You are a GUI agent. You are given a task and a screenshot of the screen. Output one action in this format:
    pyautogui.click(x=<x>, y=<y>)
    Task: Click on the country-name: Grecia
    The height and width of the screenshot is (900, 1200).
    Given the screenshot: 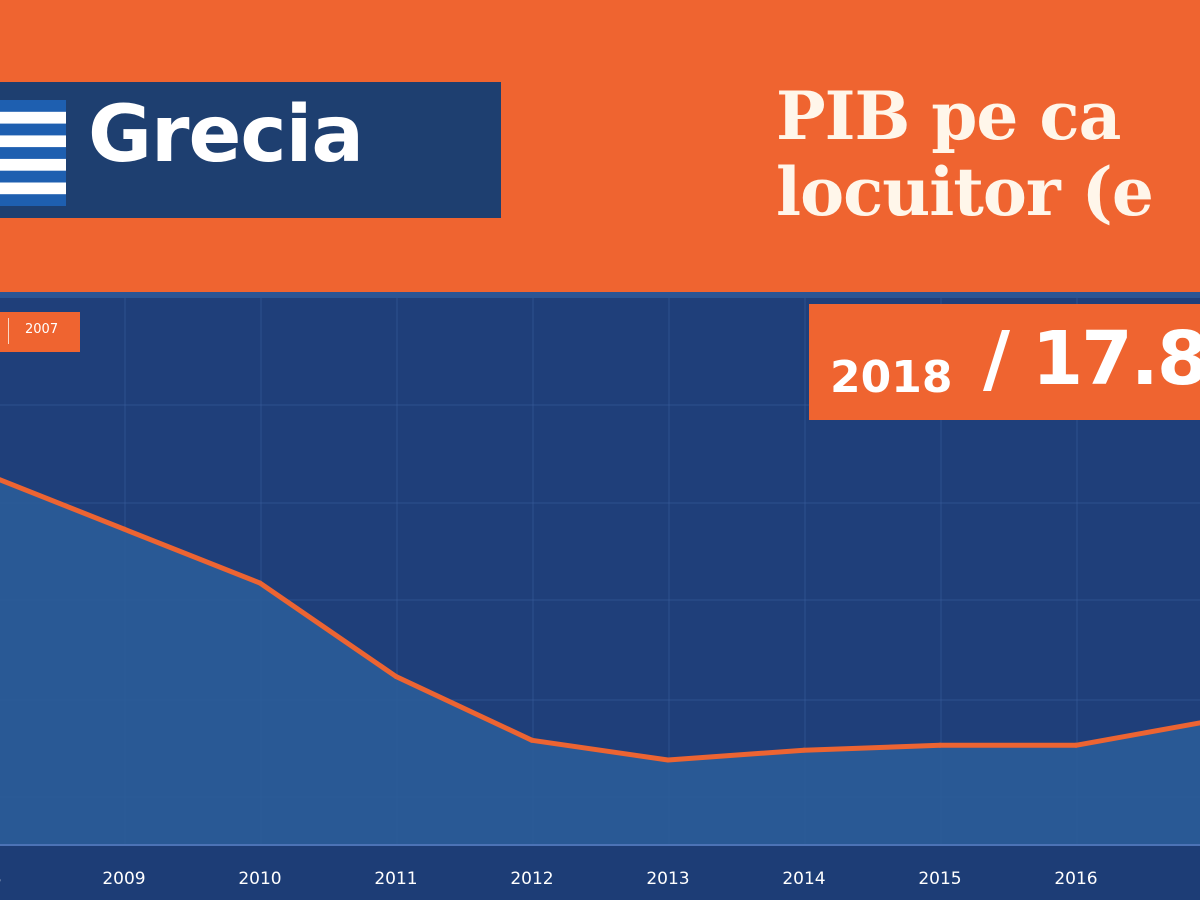 What is the action you would take?
    pyautogui.click(x=226, y=135)
    